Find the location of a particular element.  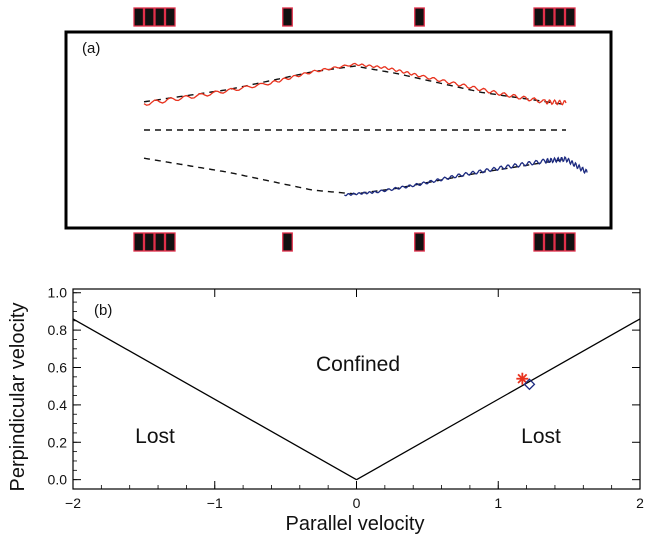

x-axis-label: Parallel velocity is located at coordinates (355, 524).